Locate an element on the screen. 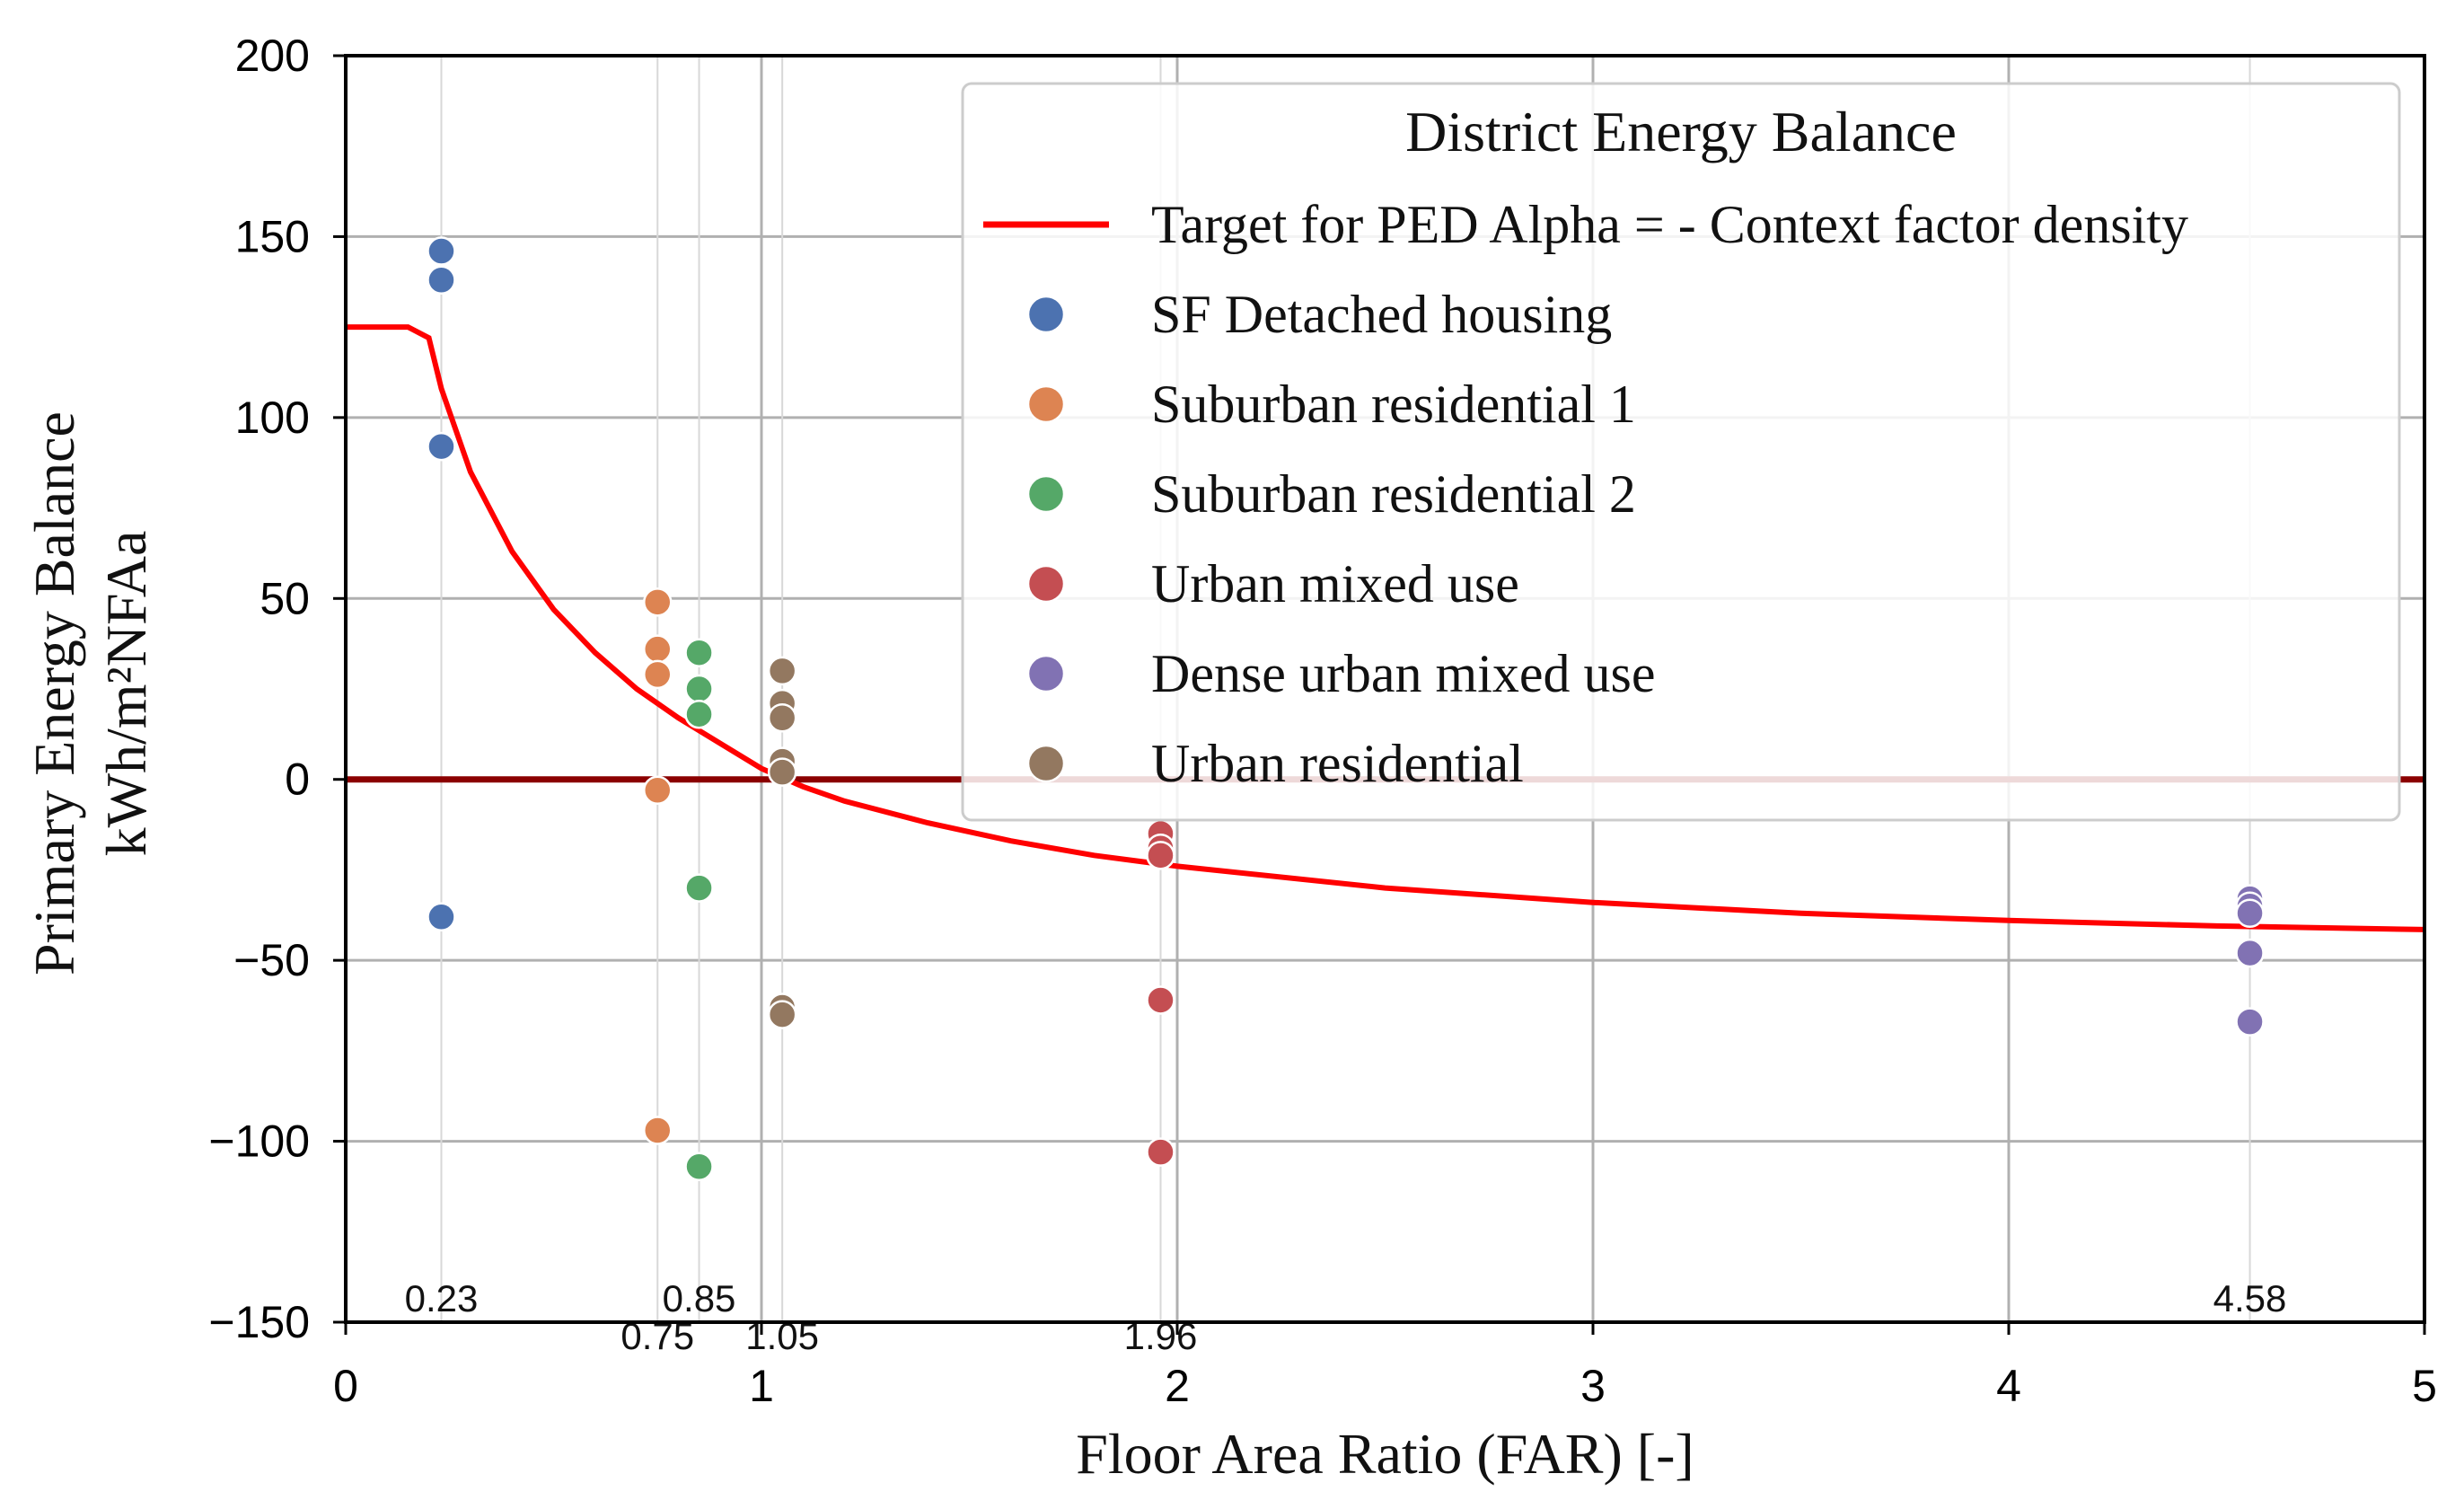 The width and height of the screenshot is (2464, 1509). y-tick-label: −150 is located at coordinates (259, 1322).